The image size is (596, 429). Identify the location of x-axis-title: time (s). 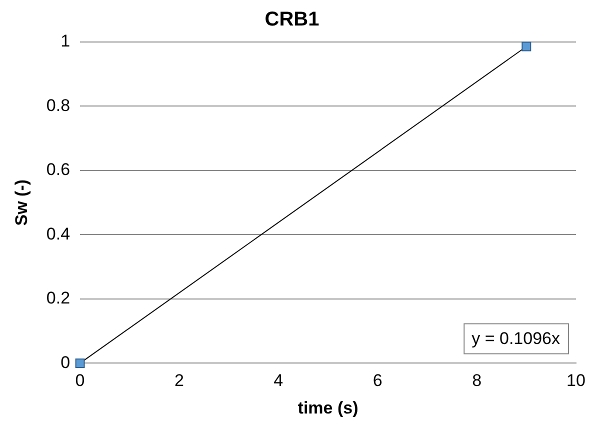
(328, 408).